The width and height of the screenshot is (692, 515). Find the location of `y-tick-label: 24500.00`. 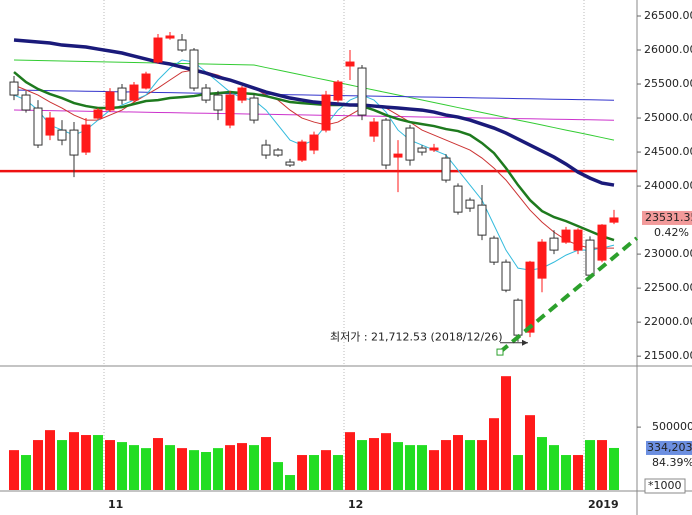

y-tick-label: 24500.00 is located at coordinates (668, 151).